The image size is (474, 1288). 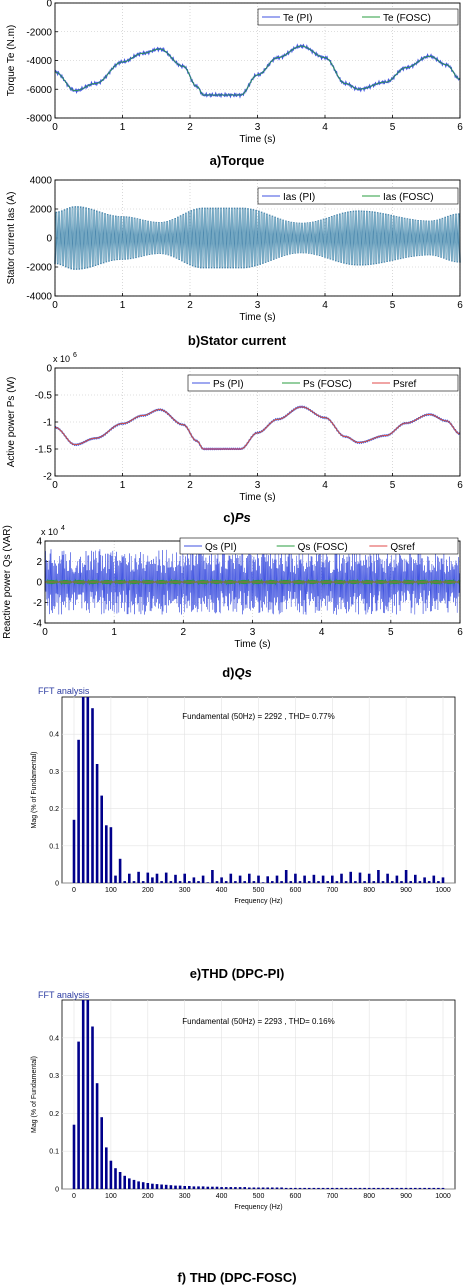 I want to click on y-tick-label: -2000, so click(x=39, y=268).